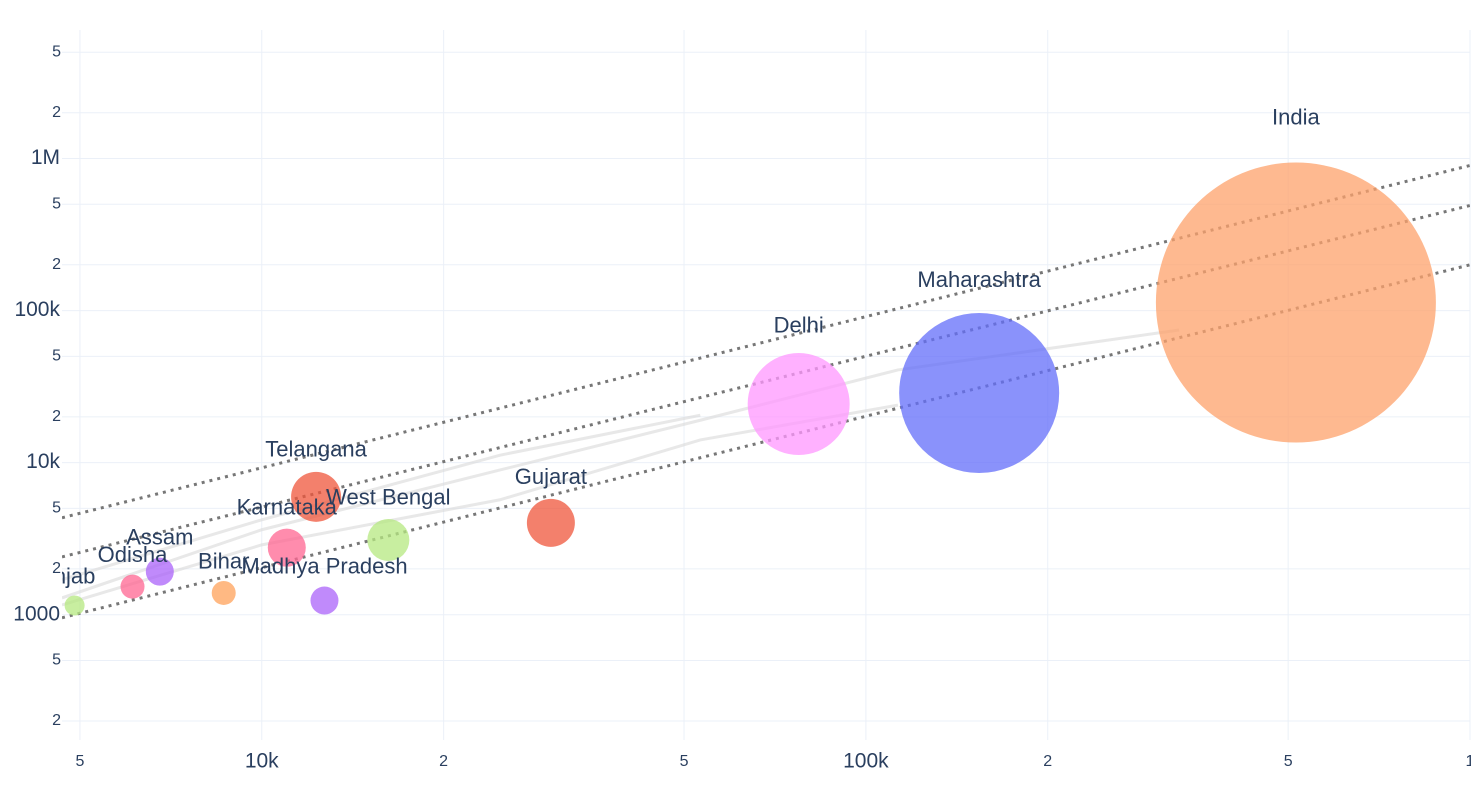 The width and height of the screenshot is (1471, 790). I want to click on bubble-label: Assam, so click(159, 537).